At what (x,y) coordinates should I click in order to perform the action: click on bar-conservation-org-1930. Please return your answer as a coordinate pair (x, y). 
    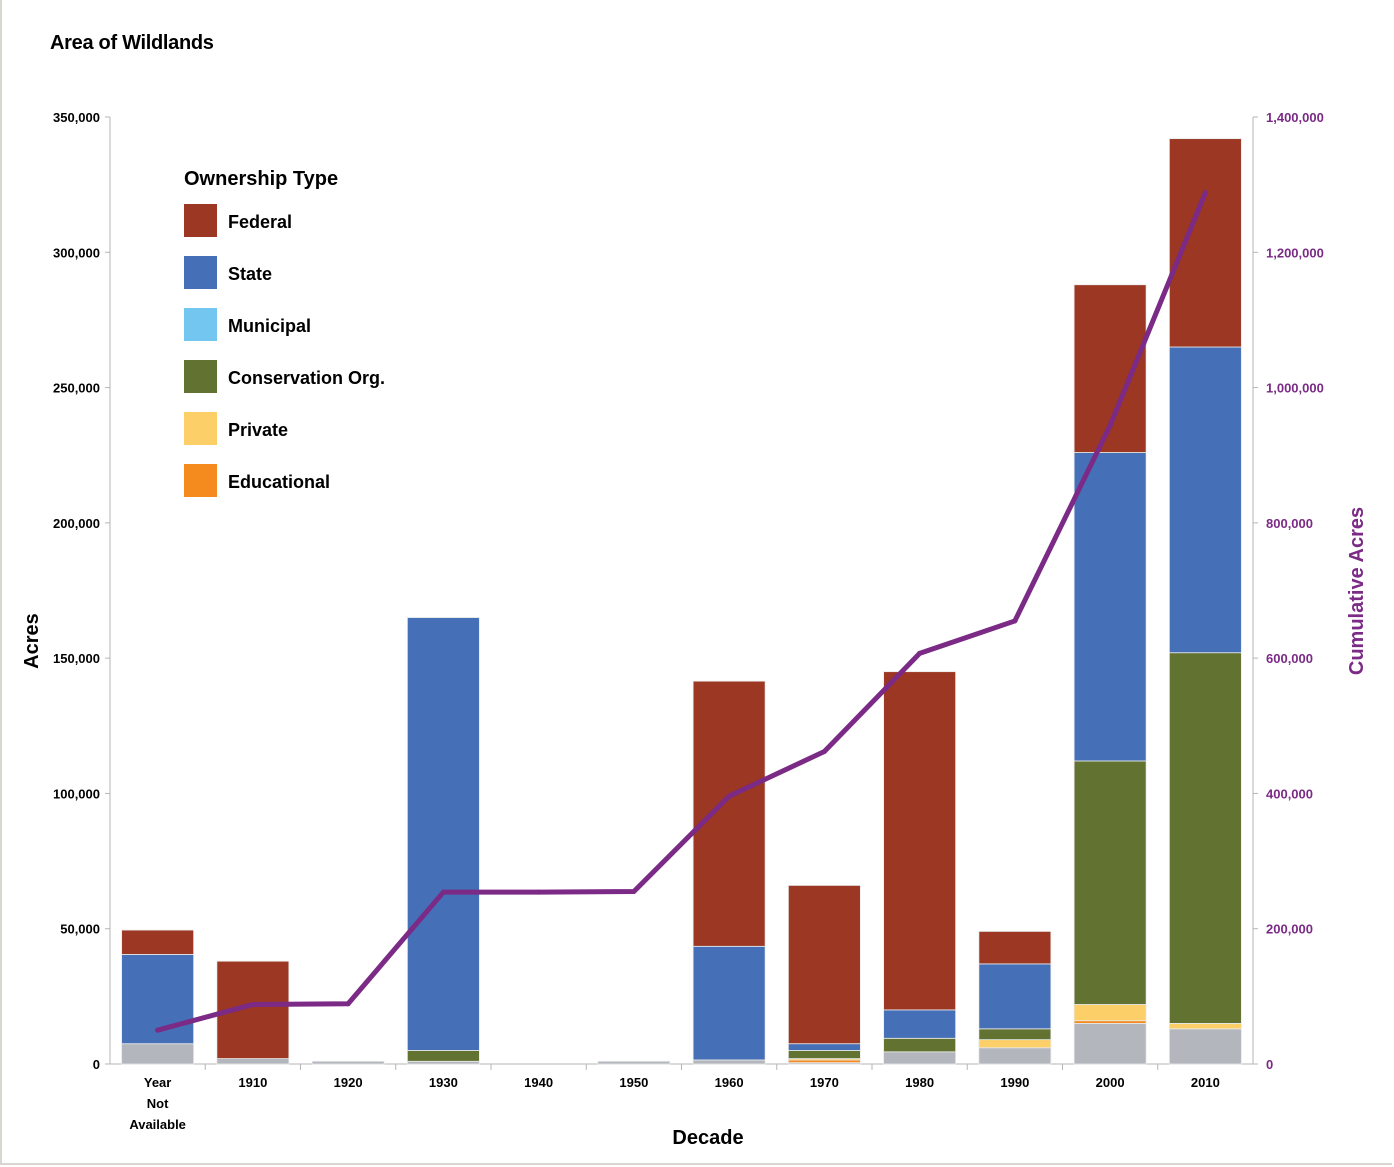
    Looking at the image, I should click on (443, 1056).